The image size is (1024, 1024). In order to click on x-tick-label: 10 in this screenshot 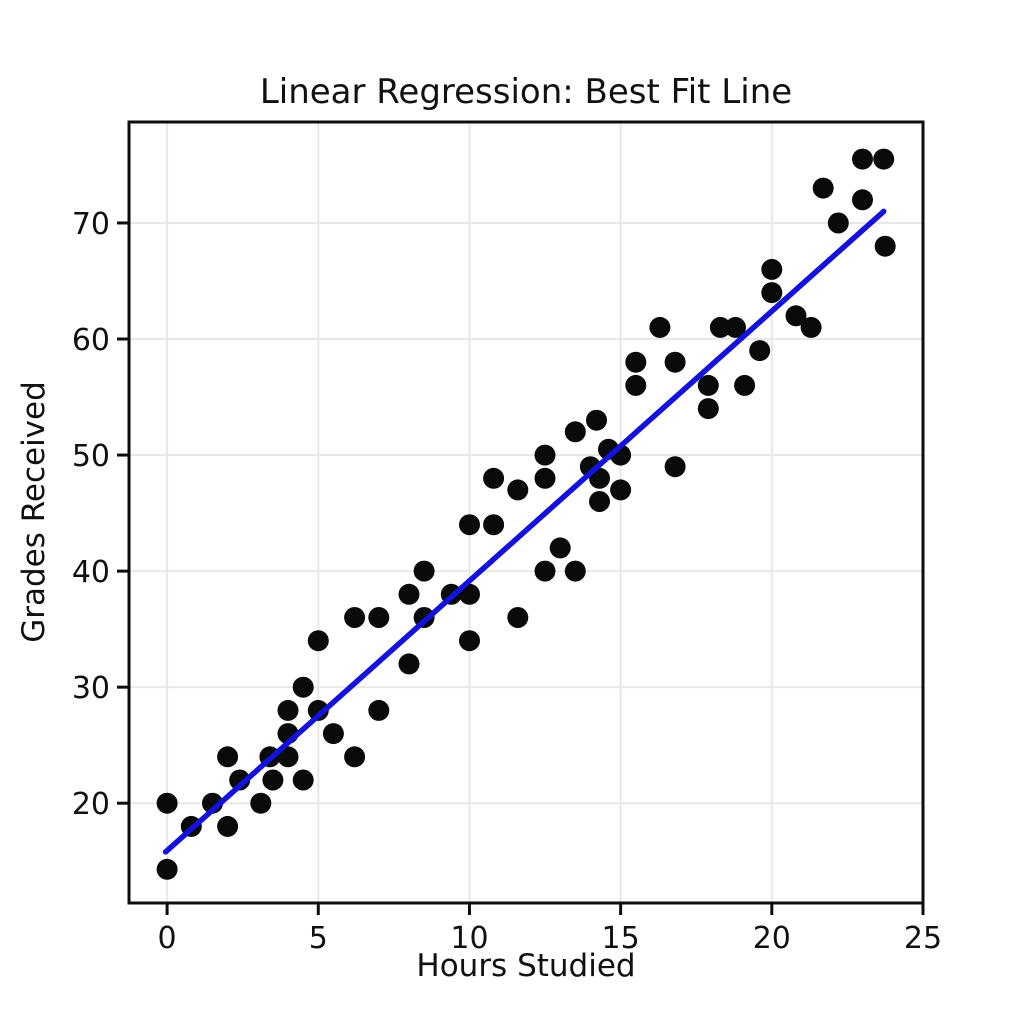, I will do `click(469, 938)`.